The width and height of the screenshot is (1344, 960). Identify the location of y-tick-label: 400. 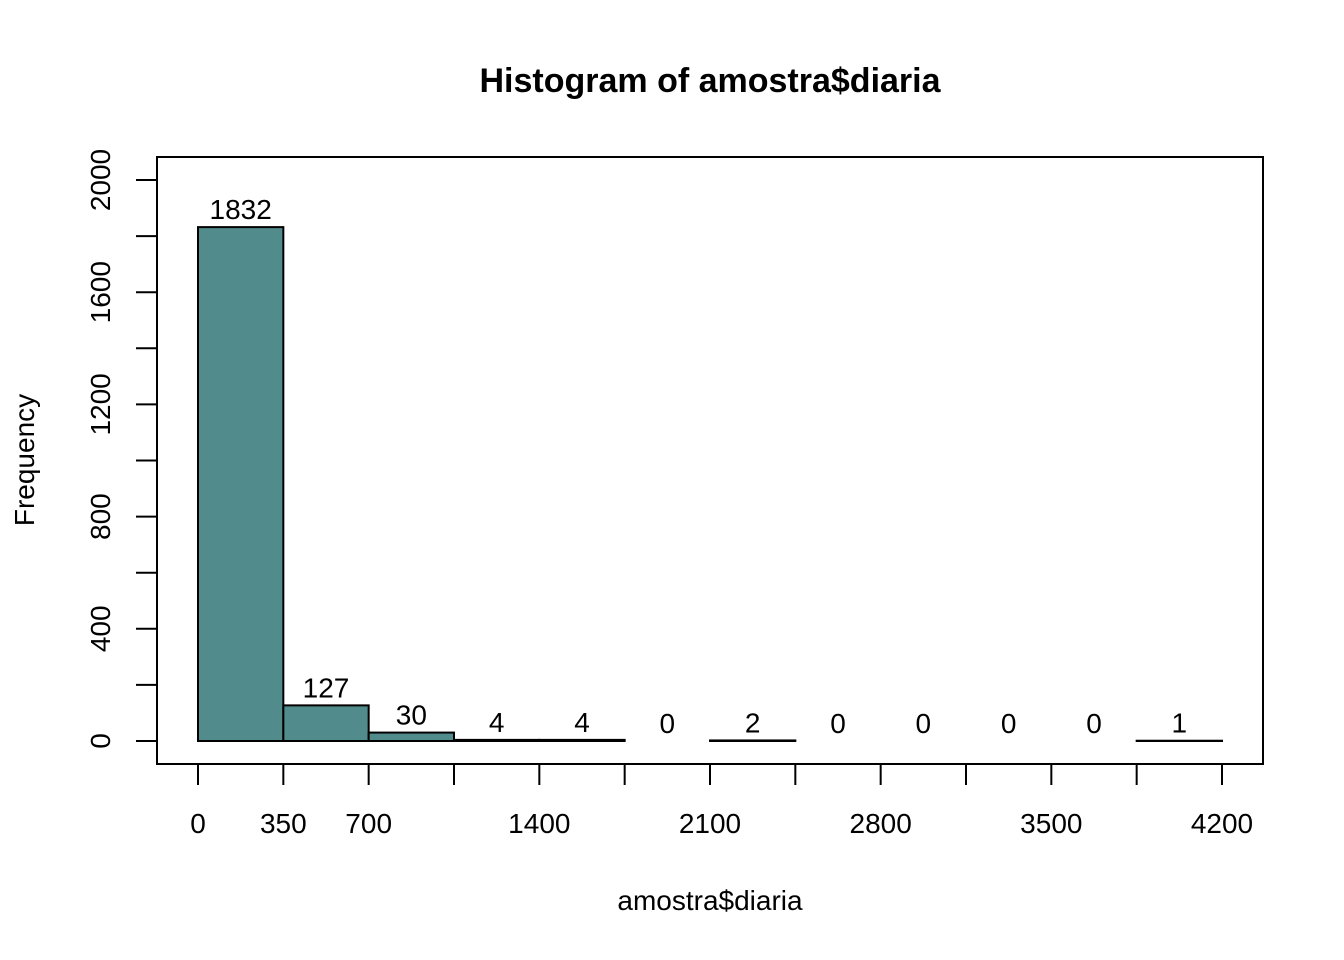
(100, 628).